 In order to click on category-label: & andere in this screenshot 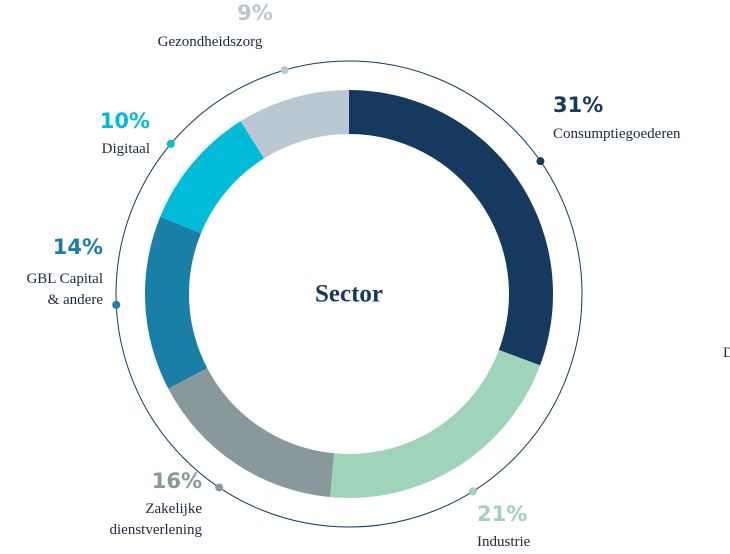, I will do `click(76, 300)`.